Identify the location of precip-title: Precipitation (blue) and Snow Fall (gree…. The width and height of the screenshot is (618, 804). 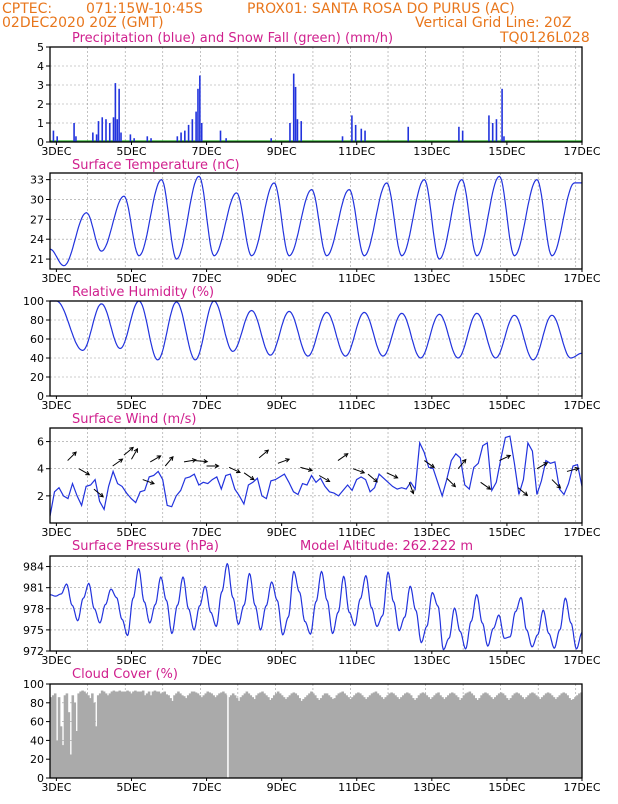
(232, 38).